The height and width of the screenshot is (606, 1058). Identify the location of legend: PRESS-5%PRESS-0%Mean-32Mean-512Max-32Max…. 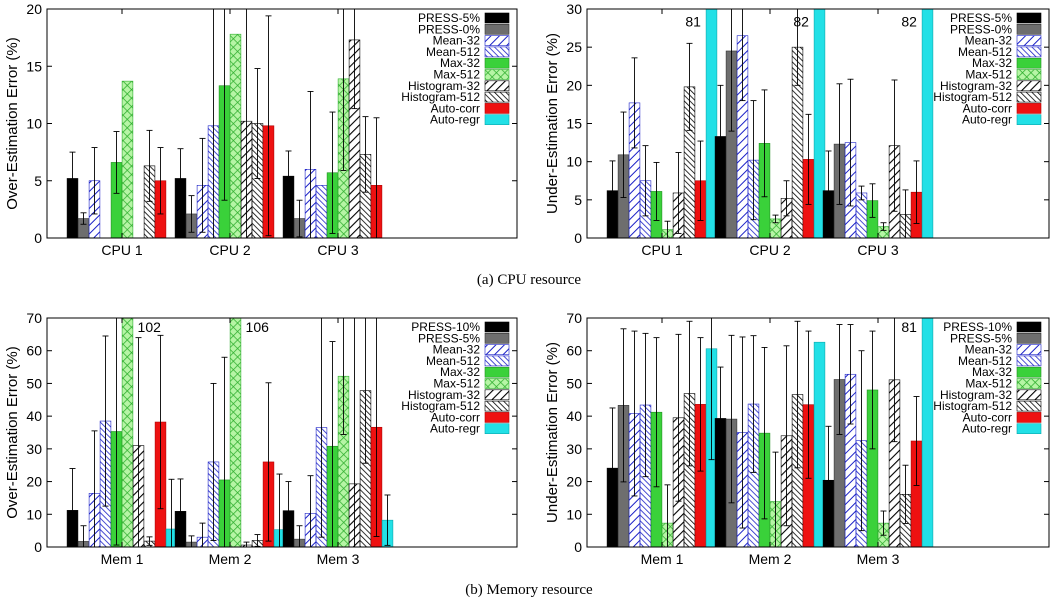
(987, 69).